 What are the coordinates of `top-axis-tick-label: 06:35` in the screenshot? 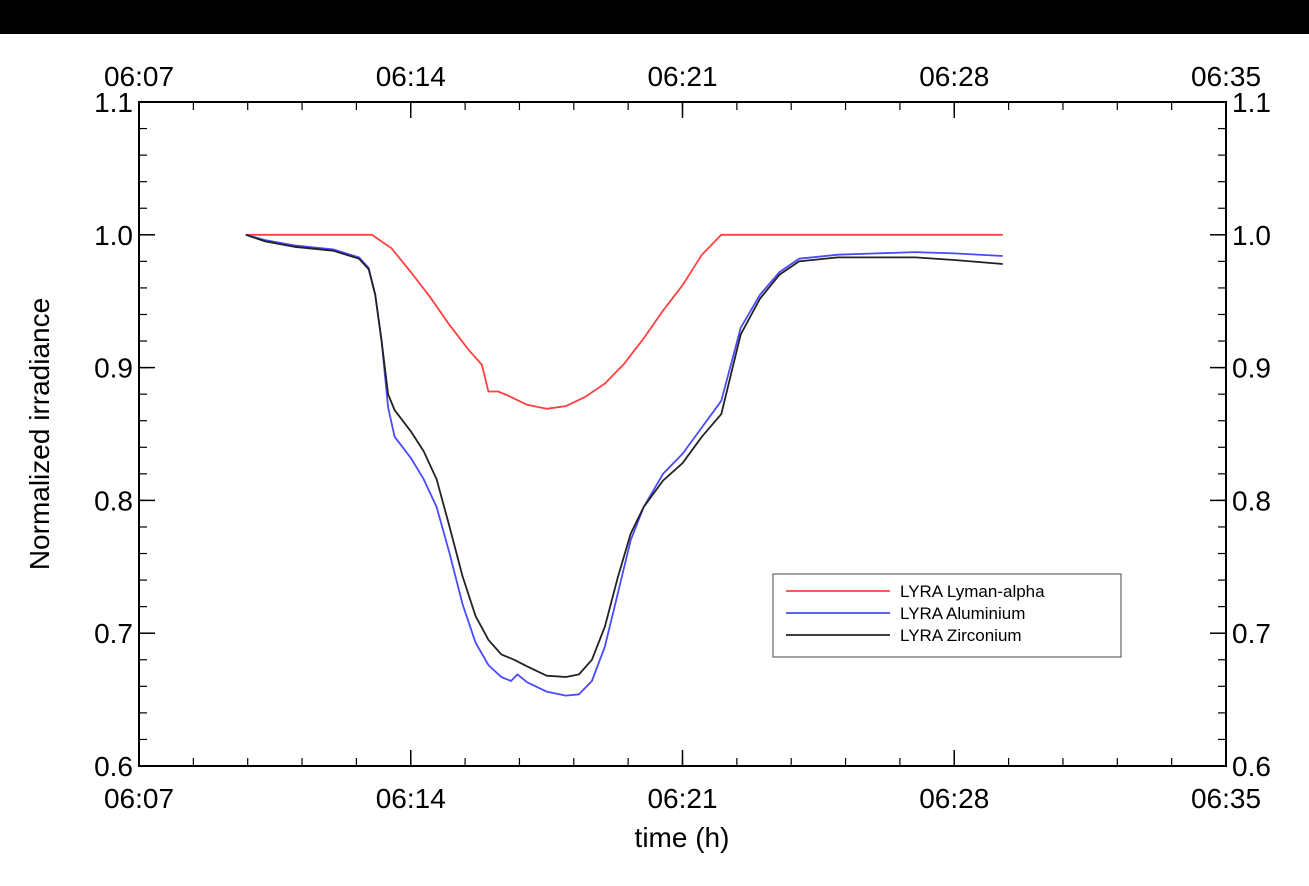 It's located at (1226, 76).